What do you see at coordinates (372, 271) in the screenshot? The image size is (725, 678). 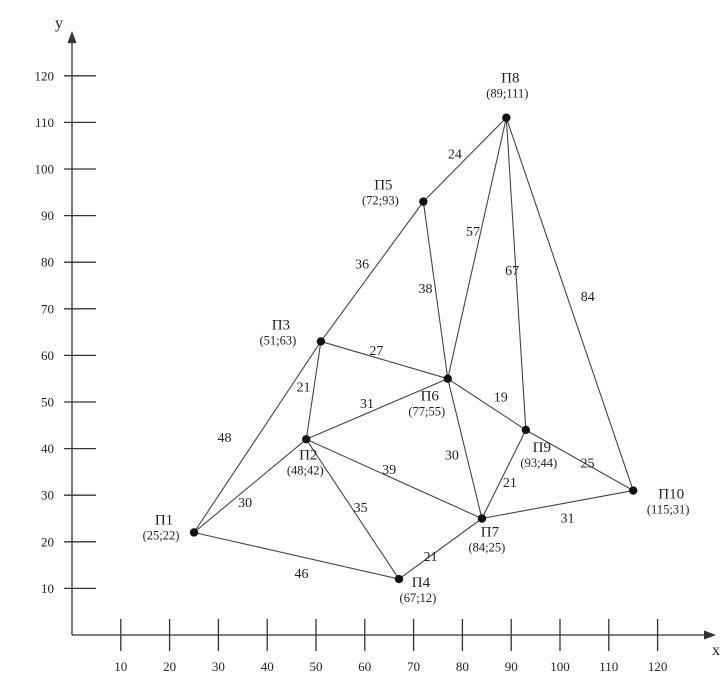 I see `edge-p3-p5` at bounding box center [372, 271].